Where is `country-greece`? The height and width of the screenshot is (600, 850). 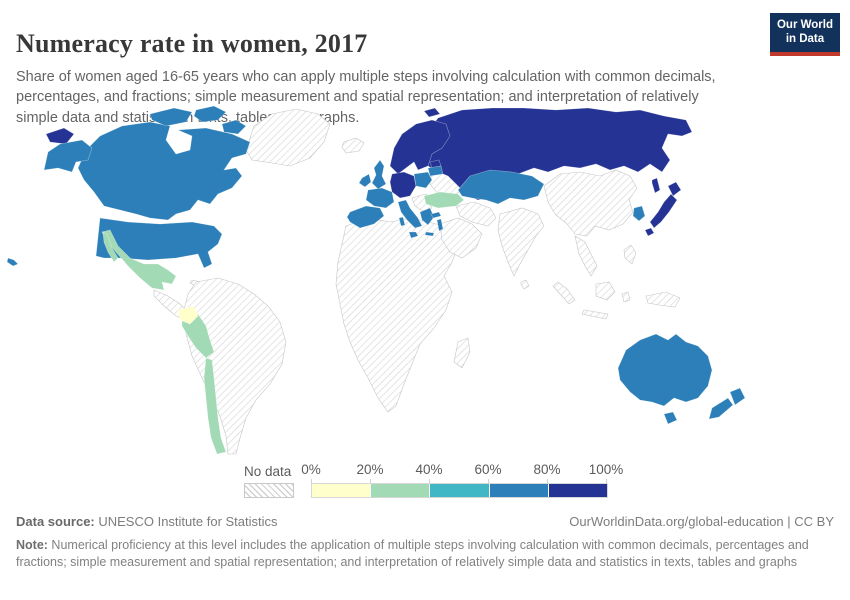
country-greece is located at coordinates (427, 216).